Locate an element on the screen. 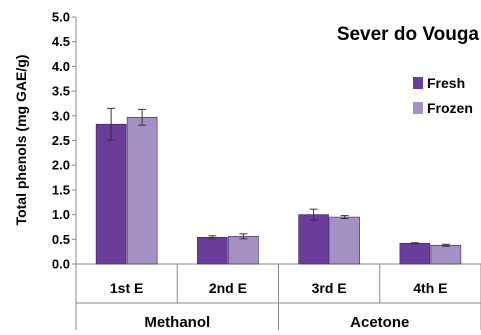 The width and height of the screenshot is (481, 335). y-tick-label: 0.5 is located at coordinates (61, 239).